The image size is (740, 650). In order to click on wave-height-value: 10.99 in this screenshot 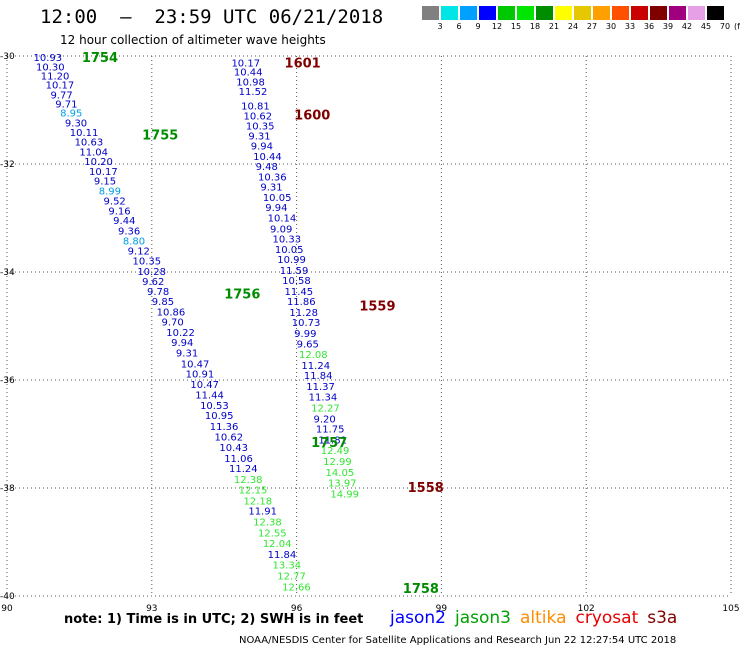, I will do `click(291, 260)`.